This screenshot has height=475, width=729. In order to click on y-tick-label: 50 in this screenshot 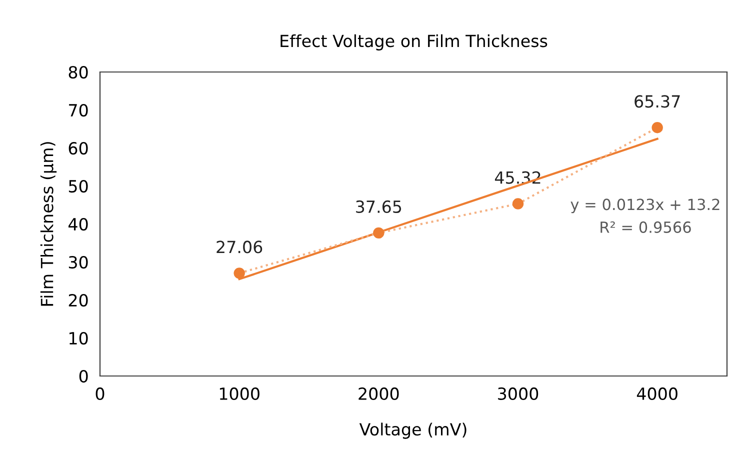, I will do `click(78, 186)`.